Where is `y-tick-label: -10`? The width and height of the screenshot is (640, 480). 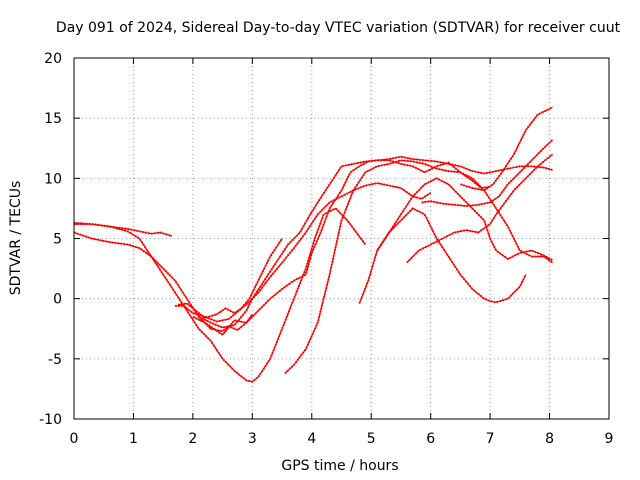
y-tick-label: -10 is located at coordinates (50, 420).